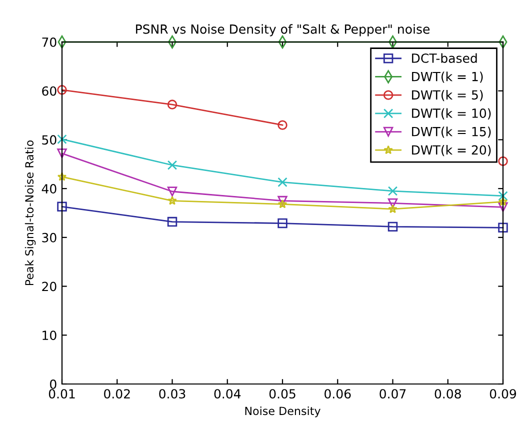  I want to click on x-tick-label: 0.01, so click(61, 394).